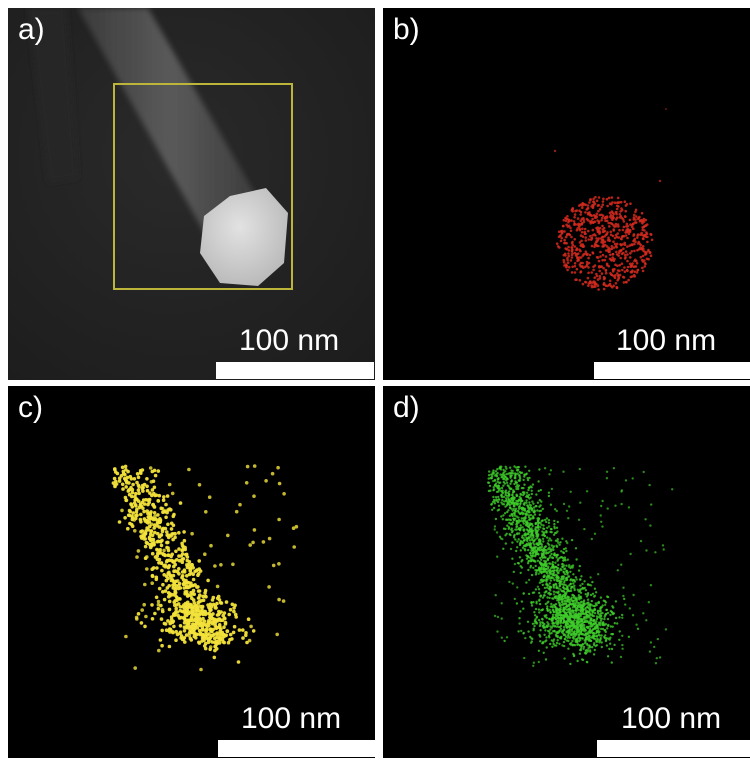 The height and width of the screenshot is (762, 750). Describe the element at coordinates (31, 29) in the screenshot. I see `panel-label: a)` at that location.